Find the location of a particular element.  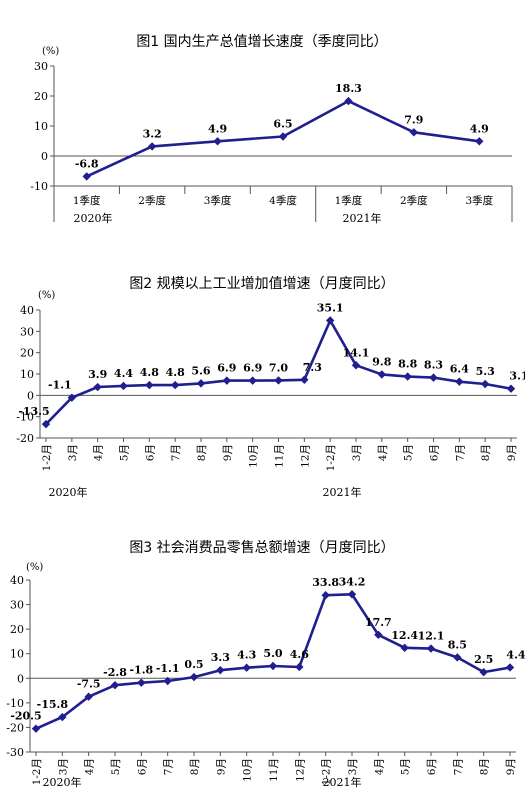

data-label: 8.3 is located at coordinates (433, 365).